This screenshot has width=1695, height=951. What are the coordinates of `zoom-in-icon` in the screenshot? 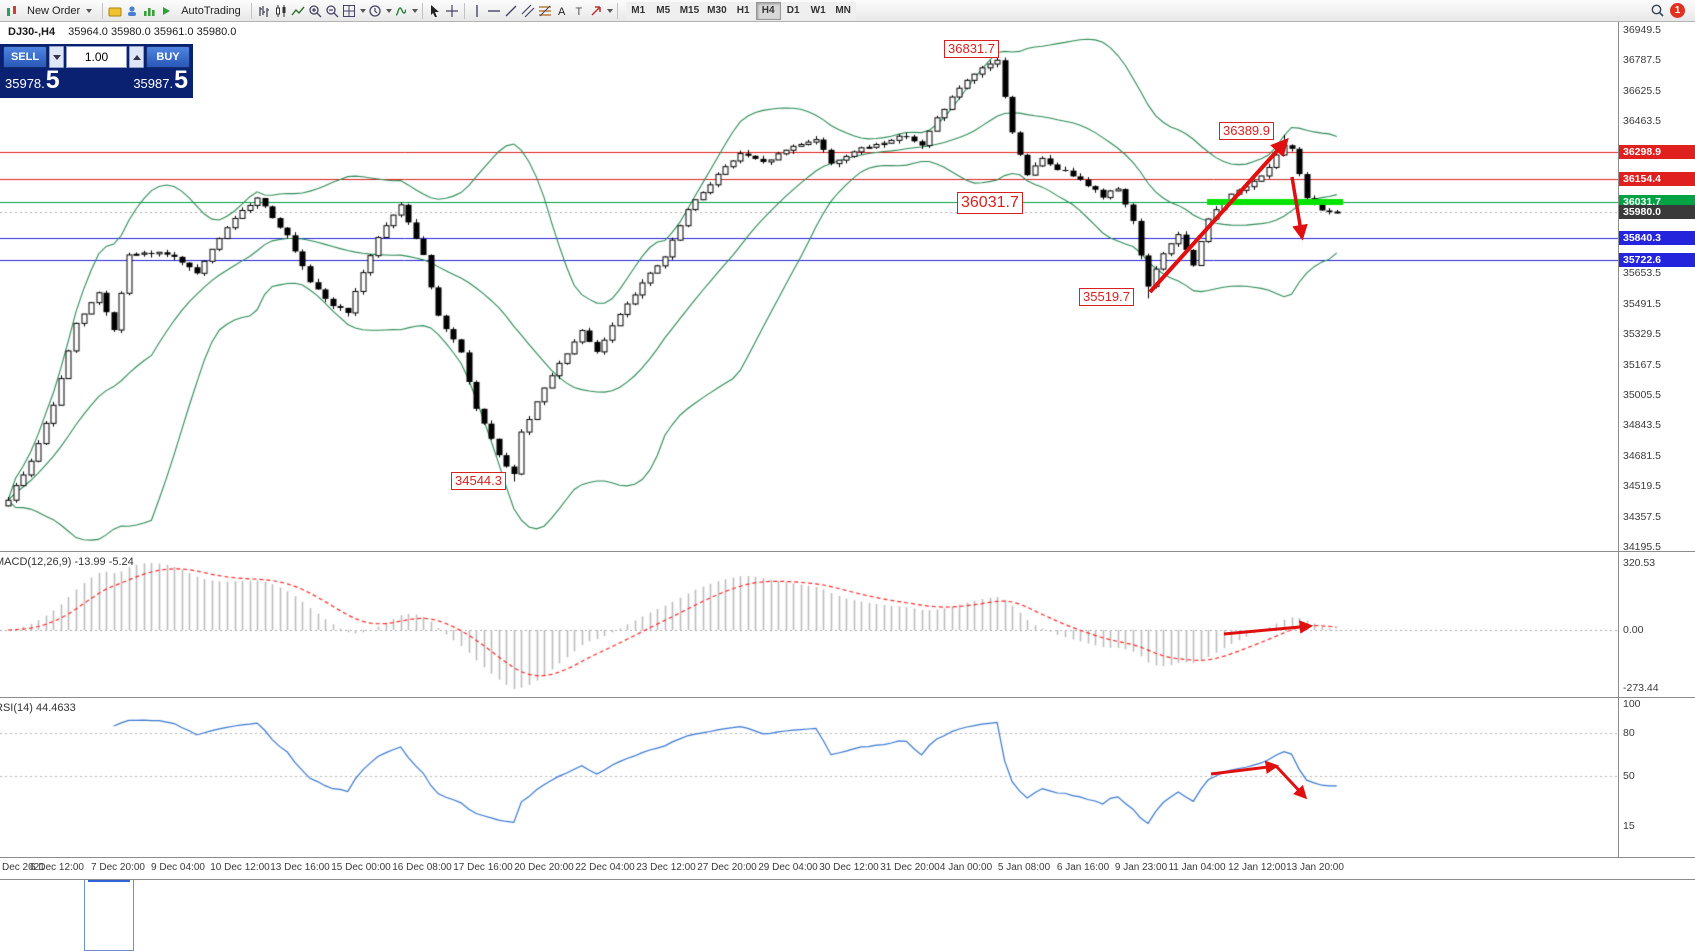 It's located at (315, 11).